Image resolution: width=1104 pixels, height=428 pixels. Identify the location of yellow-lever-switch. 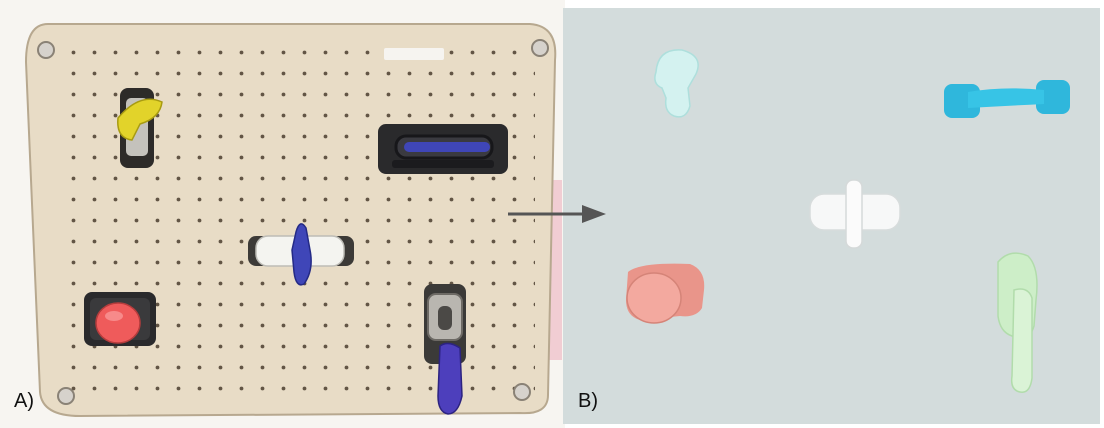
(140, 128).